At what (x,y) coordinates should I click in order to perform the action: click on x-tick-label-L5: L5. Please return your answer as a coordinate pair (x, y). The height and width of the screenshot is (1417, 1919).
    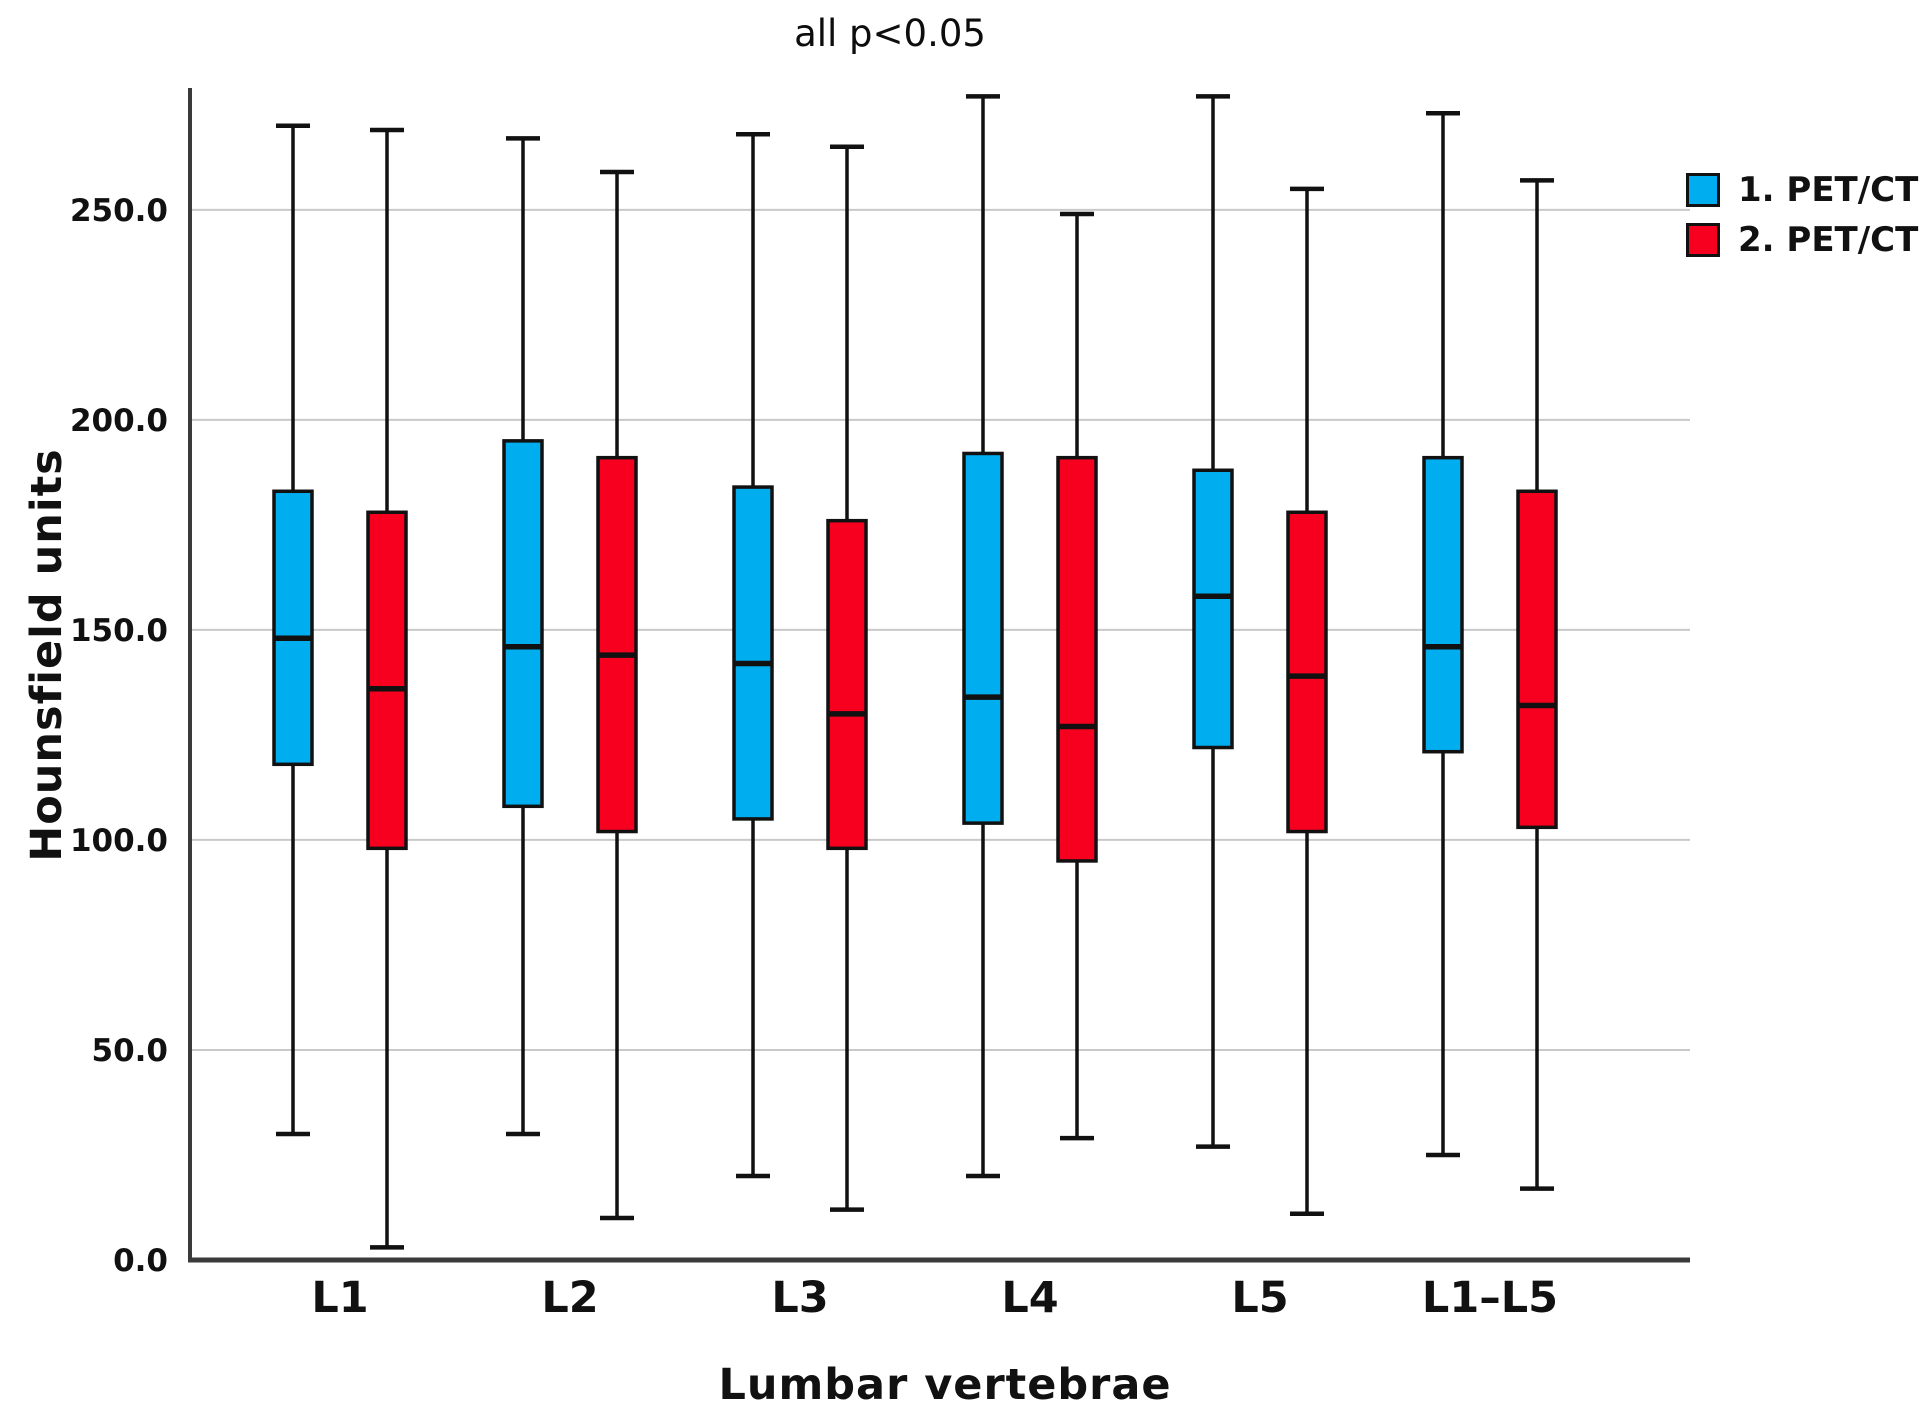
    Looking at the image, I should click on (1259, 1298).